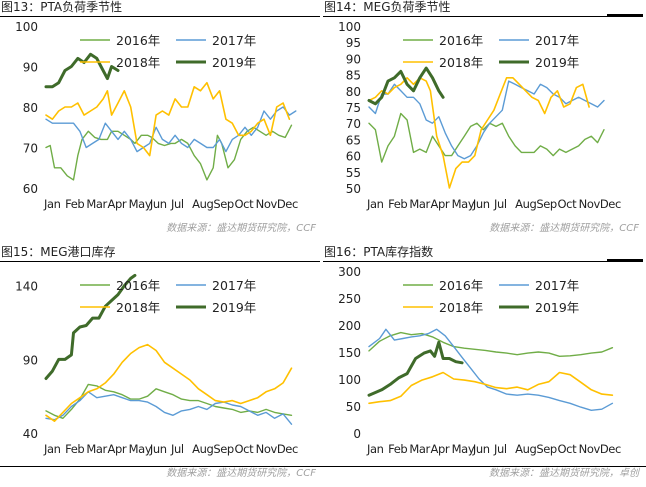 The width and height of the screenshot is (646, 487). Describe the element at coordinates (30, 108) in the screenshot. I see `y-tick-label: 80` at that location.